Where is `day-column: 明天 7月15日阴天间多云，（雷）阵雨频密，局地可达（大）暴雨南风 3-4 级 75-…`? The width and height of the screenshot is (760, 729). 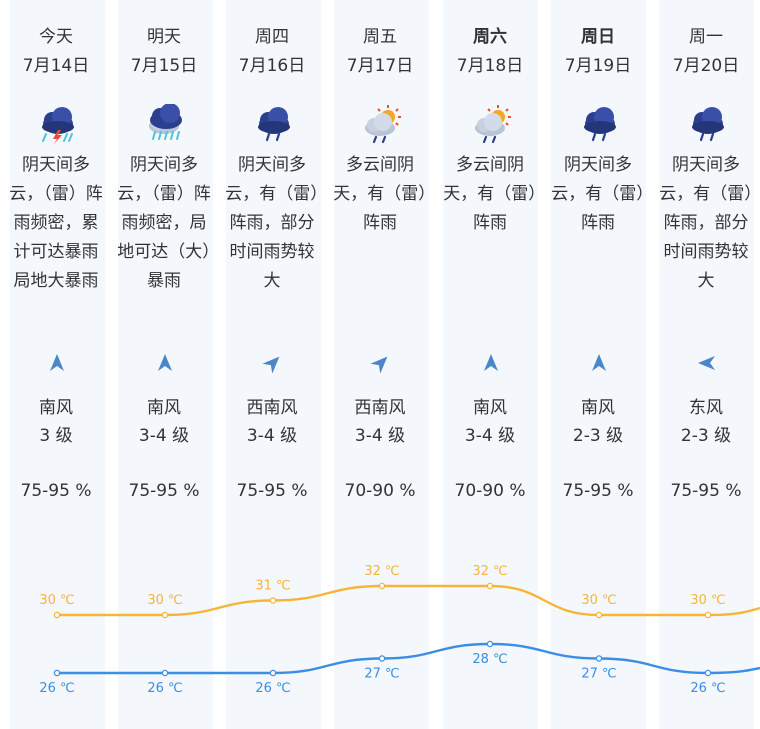
day-column: 明天 7月15日阴天间多云，（雷）阵雨频密，局地可达（大）暴雨南风 3-4 级 75-… is located at coordinates (164, 364).